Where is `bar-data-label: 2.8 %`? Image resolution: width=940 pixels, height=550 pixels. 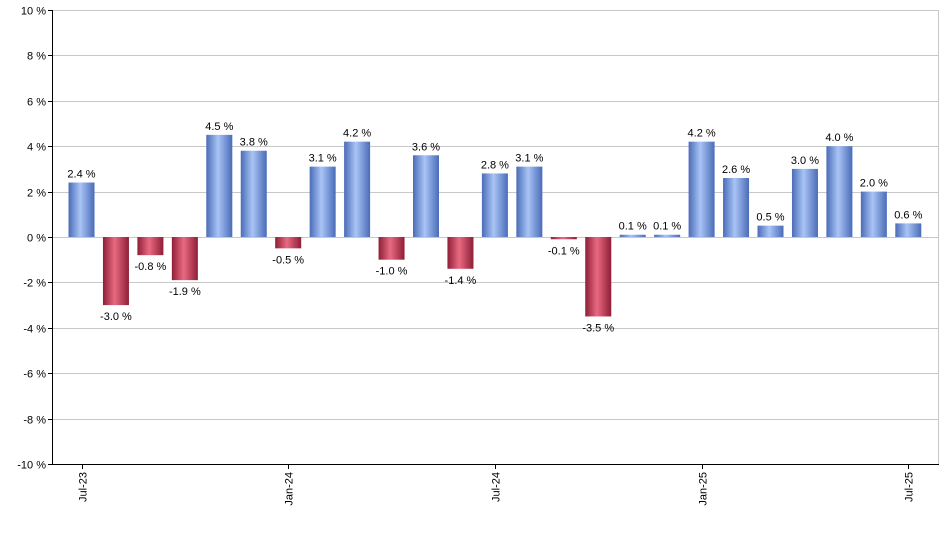 bar-data-label: 2.8 % is located at coordinates (495, 165).